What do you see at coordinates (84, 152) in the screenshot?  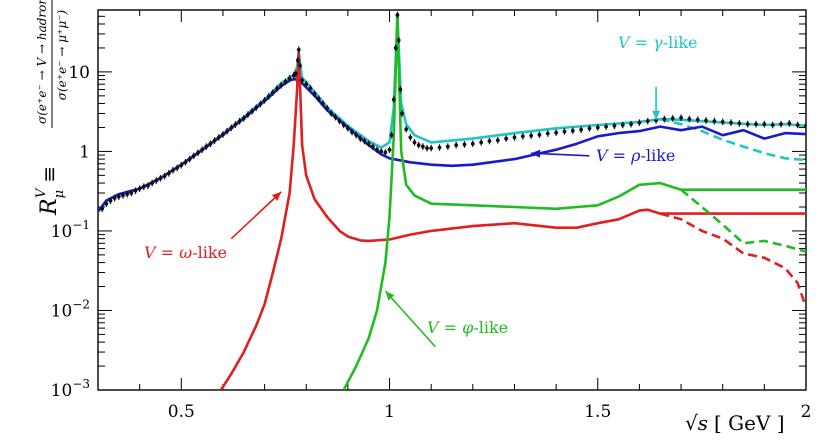 I see `y-tick-label: 1` at bounding box center [84, 152].